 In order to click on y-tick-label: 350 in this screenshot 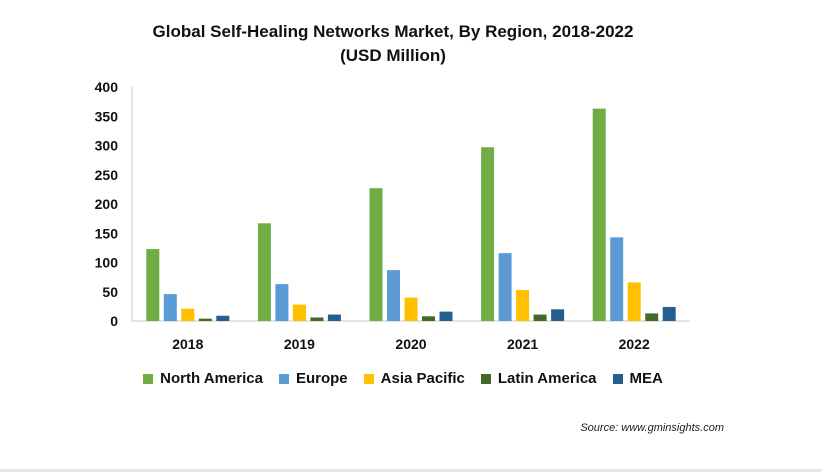, I will do `click(107, 116)`.